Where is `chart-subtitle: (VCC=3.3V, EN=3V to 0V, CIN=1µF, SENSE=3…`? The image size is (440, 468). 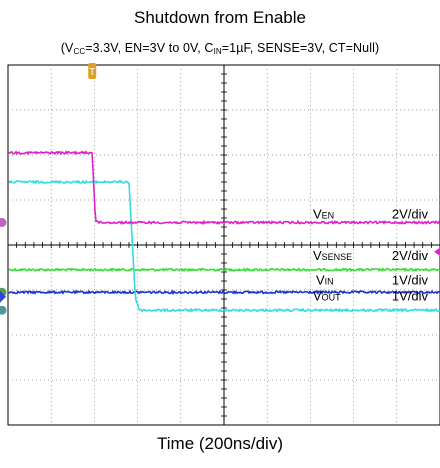 chart-subtitle: (VCC=3.3V, EN=3V to 0V, CIN=1µF, SENSE=3… is located at coordinates (220, 48).